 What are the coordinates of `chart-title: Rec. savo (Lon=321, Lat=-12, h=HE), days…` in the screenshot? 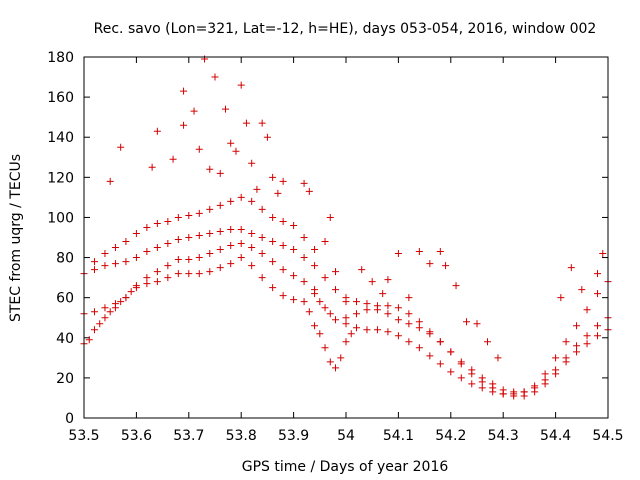 It's located at (345, 29).